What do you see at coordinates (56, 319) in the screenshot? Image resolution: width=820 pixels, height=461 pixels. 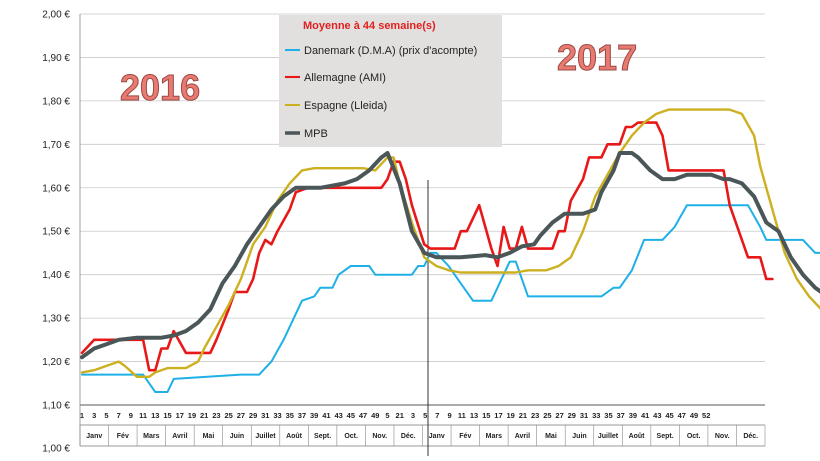 I see `y-tick-label: 1,30 €` at bounding box center [56, 319].